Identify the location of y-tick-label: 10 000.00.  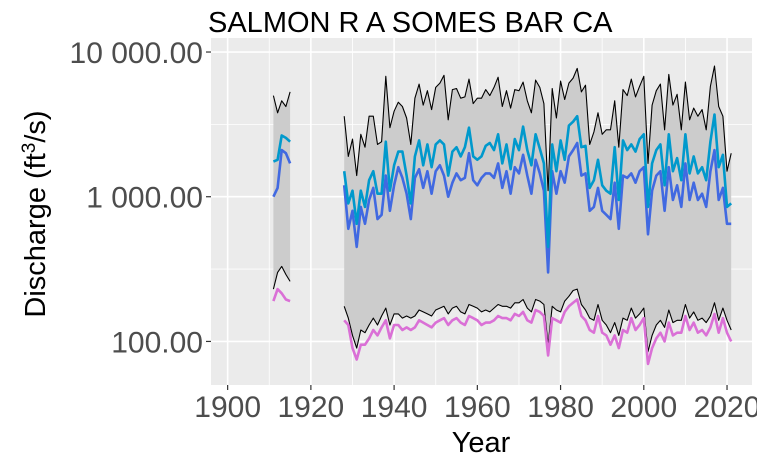
(136, 53).